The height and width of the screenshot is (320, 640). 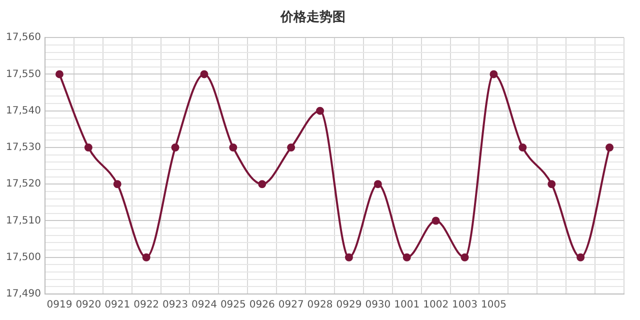 I want to click on y-tick-label: 17,500, so click(x=23, y=257).